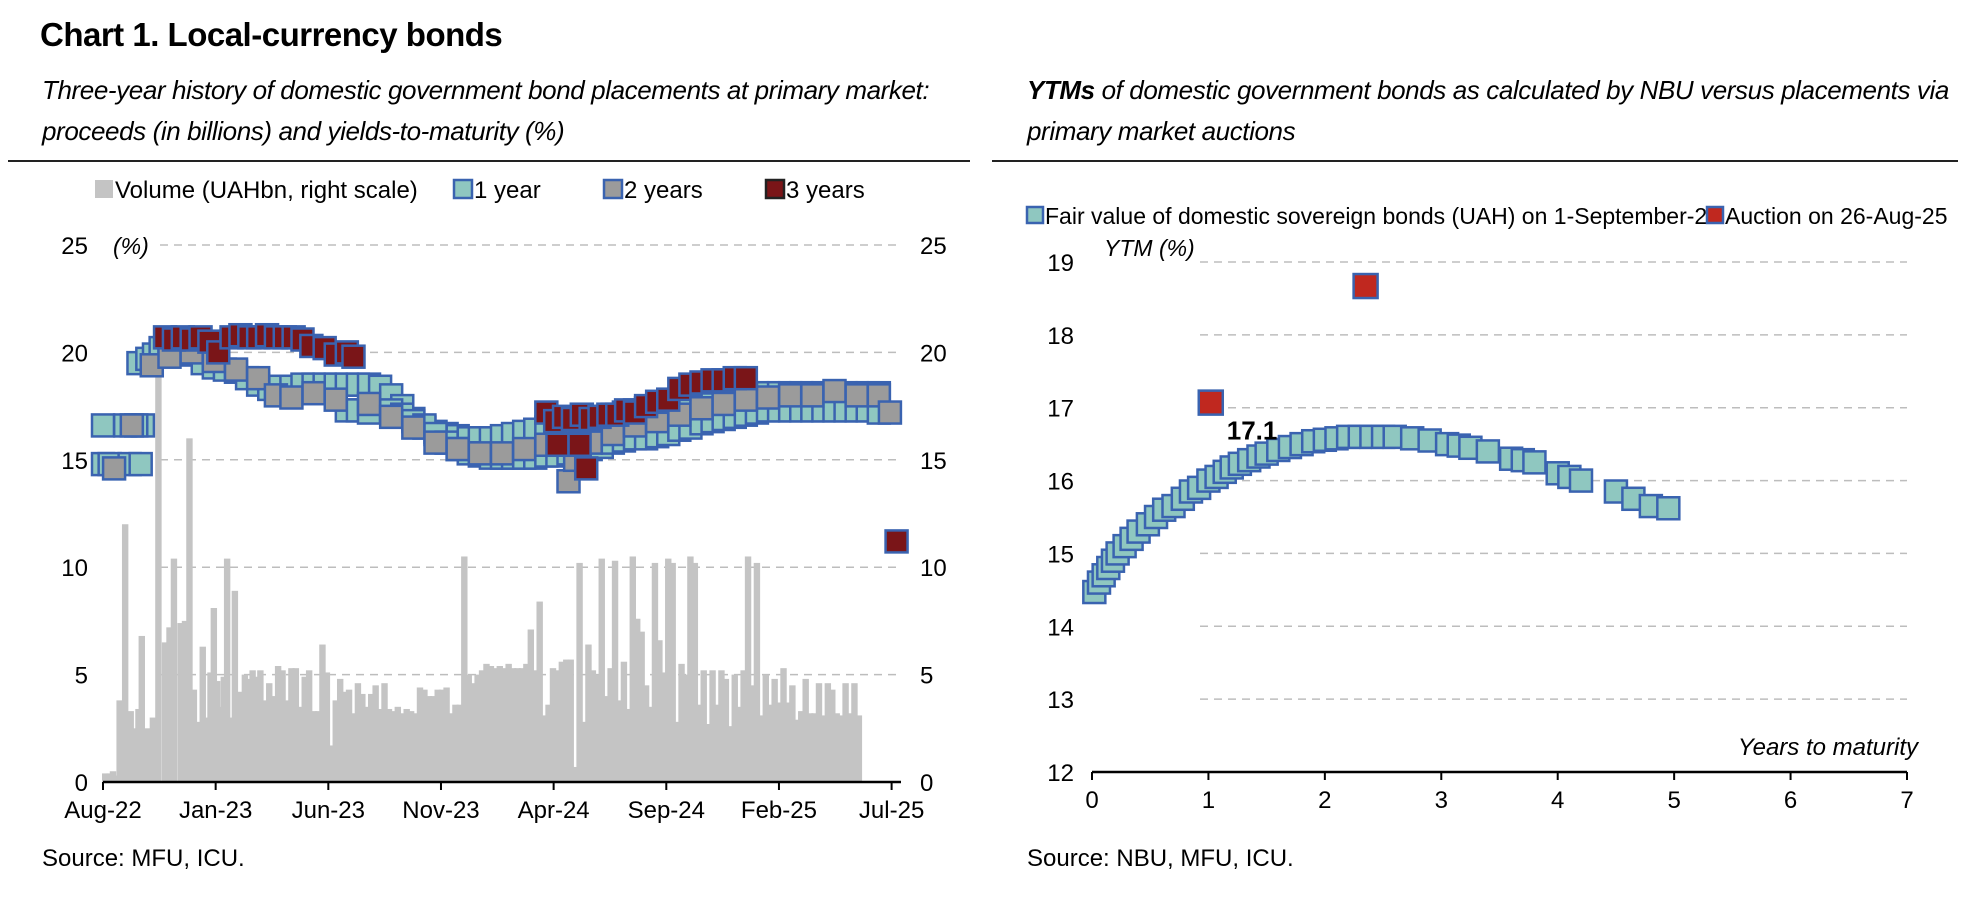 The width and height of the screenshot is (1969, 902). What do you see at coordinates (1252, 431) in the screenshot?
I see `auction-annotation: 17.1` at bounding box center [1252, 431].